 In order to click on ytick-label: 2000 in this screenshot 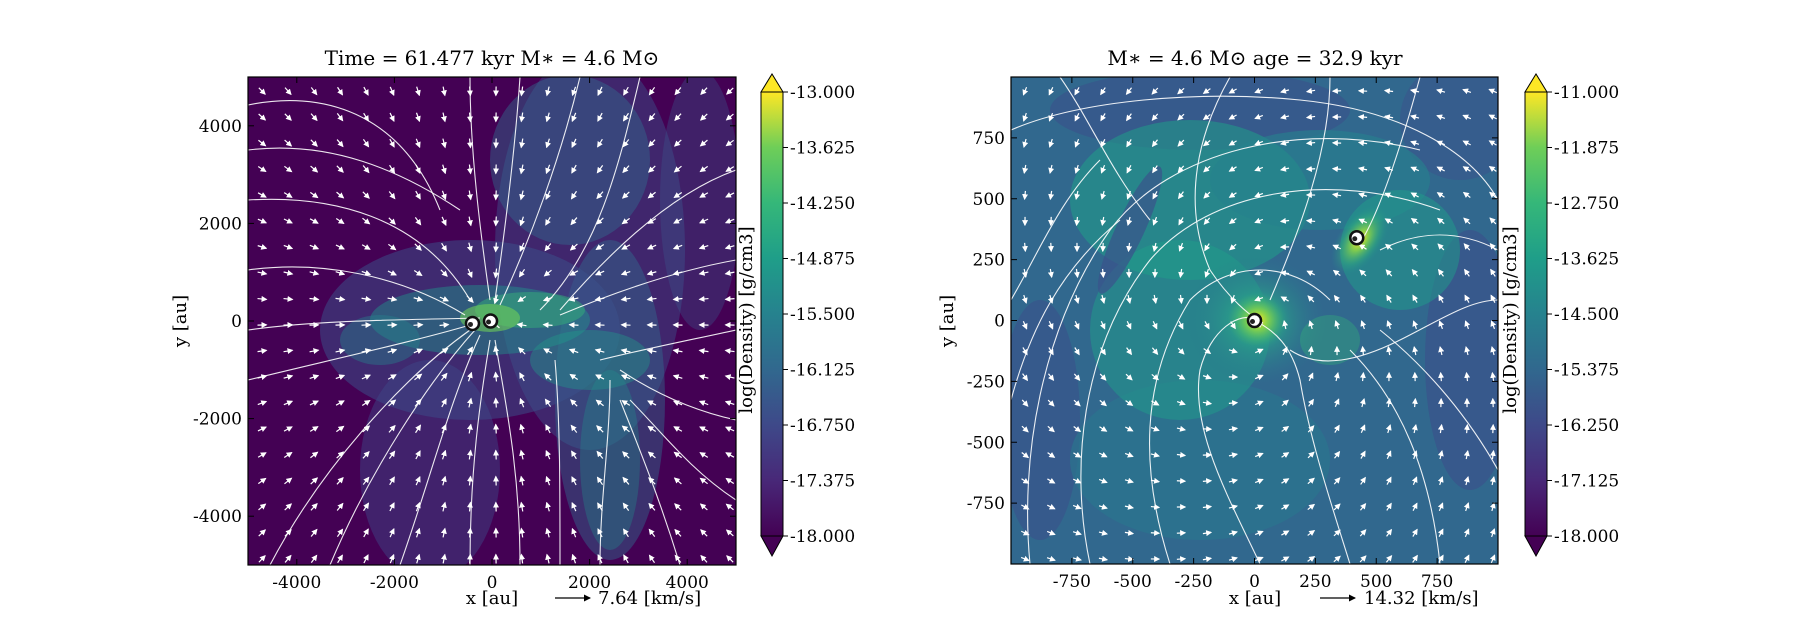, I will do `click(220, 224)`.